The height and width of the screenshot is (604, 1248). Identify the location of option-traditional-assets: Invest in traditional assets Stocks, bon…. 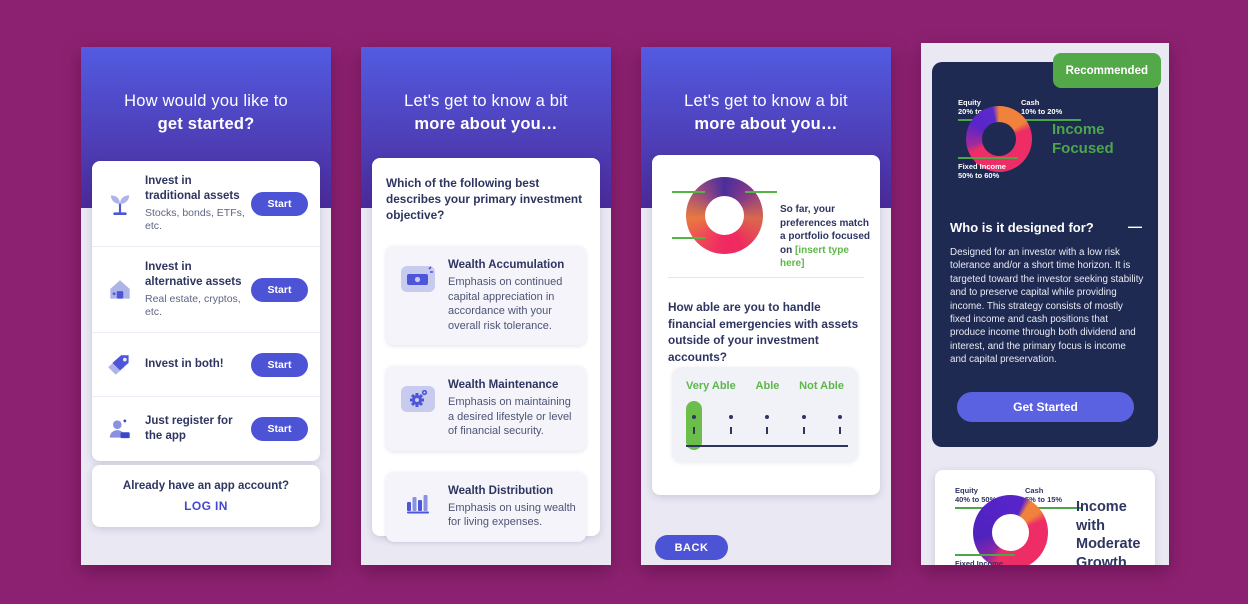
(206, 204).